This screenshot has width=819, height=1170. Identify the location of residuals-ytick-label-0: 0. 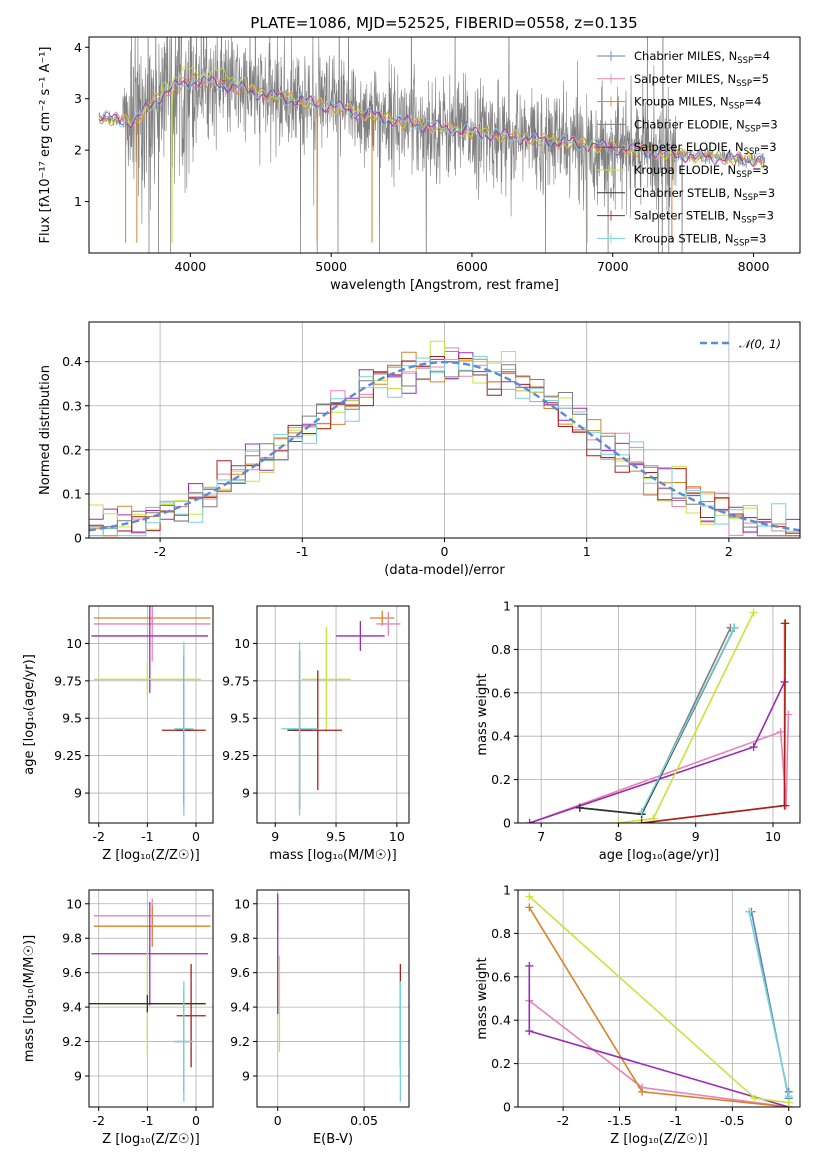
(78, 538).